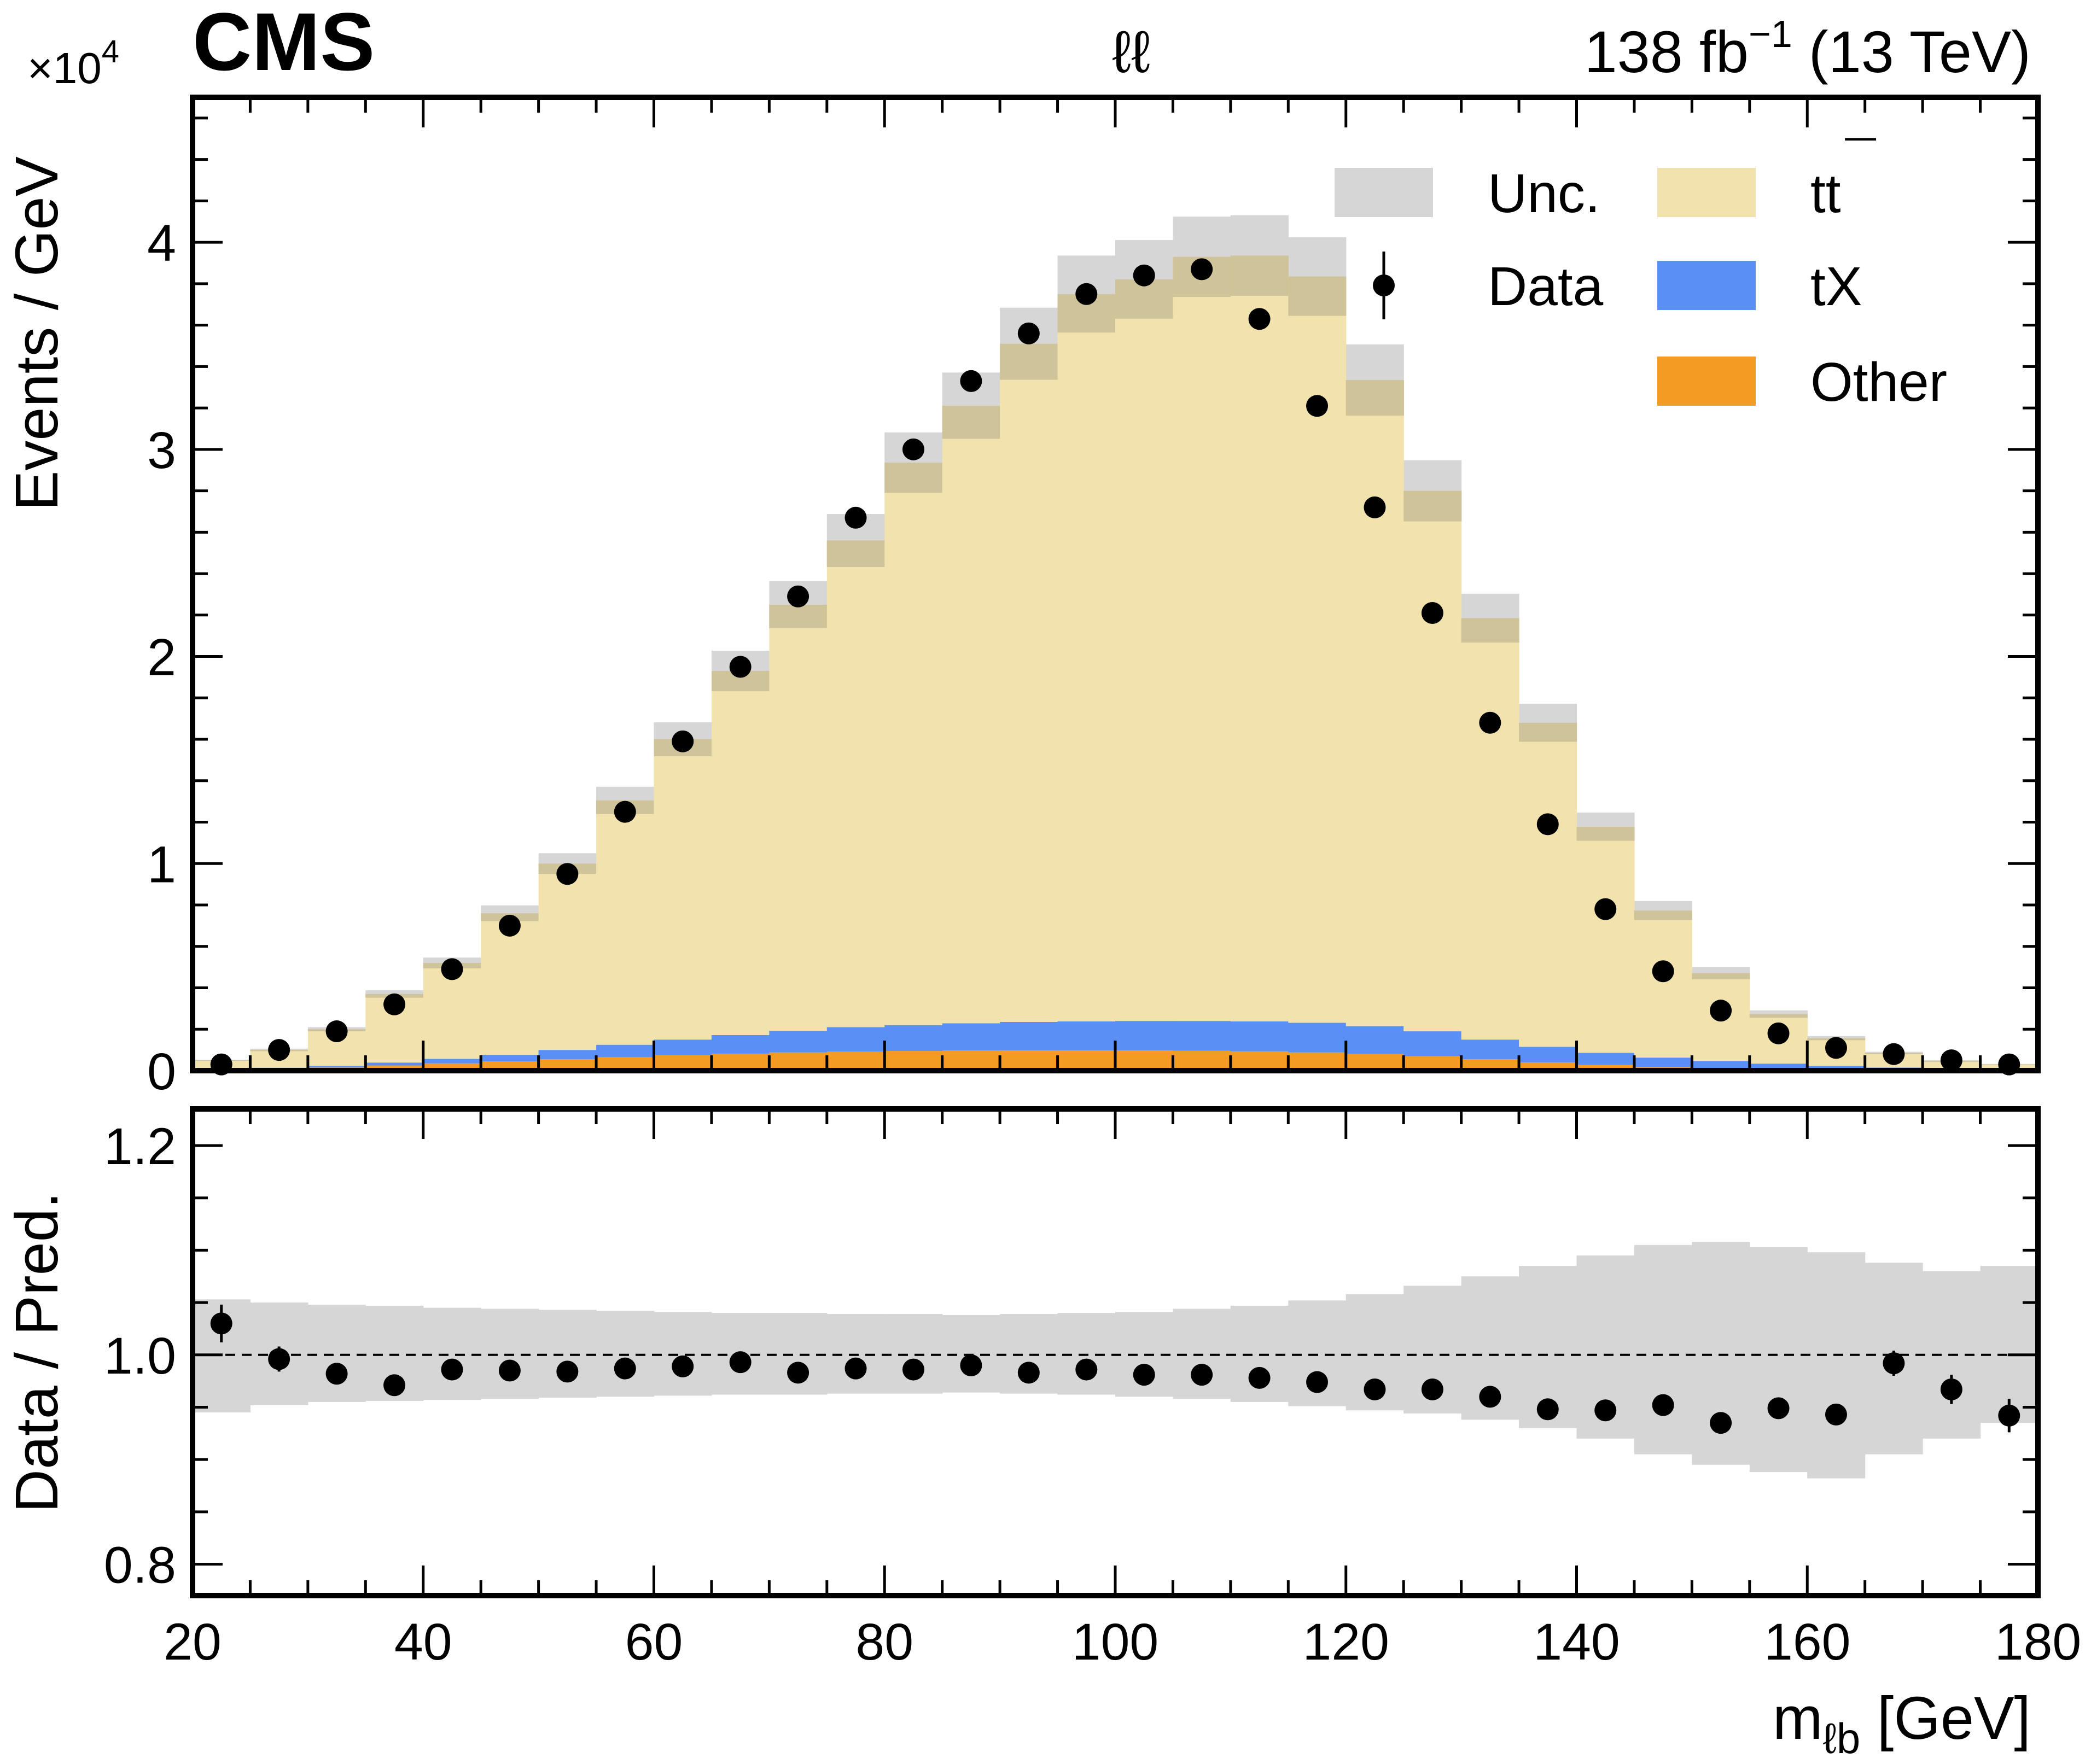  Describe the element at coordinates (1576, 1642) in the screenshot. I see `x-tick-label: 140` at that location.